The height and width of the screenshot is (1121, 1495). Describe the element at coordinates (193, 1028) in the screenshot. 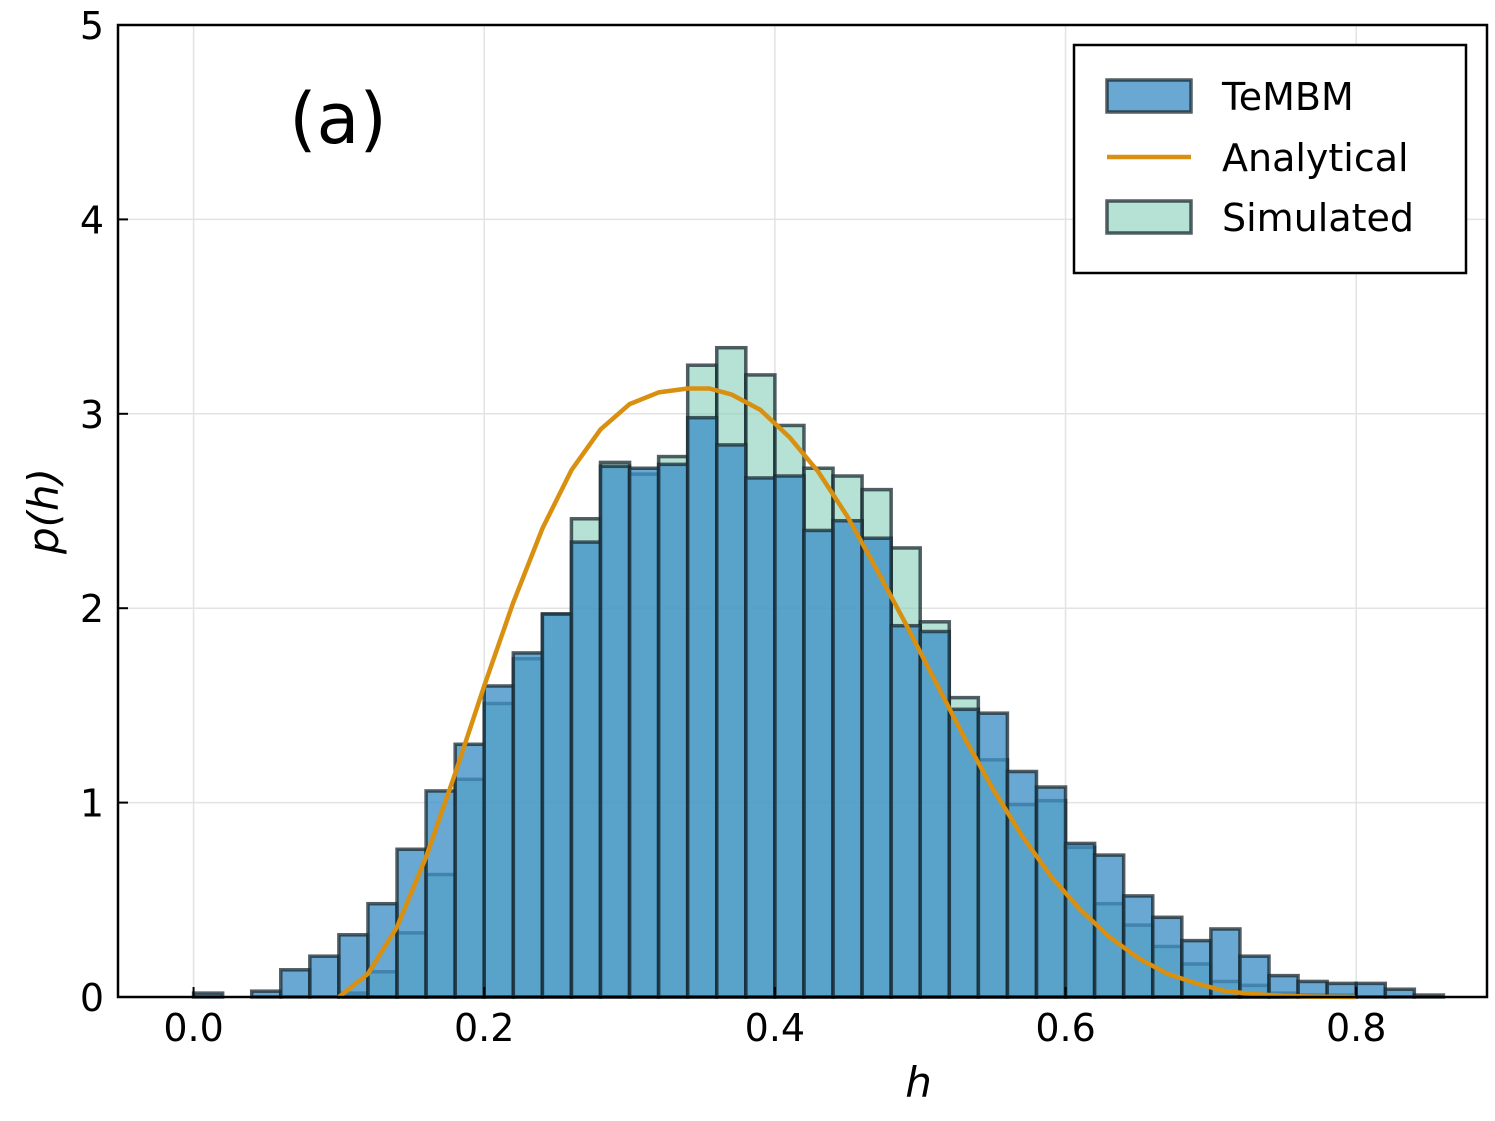

I see `x-tick-label: 0.0` at that location.